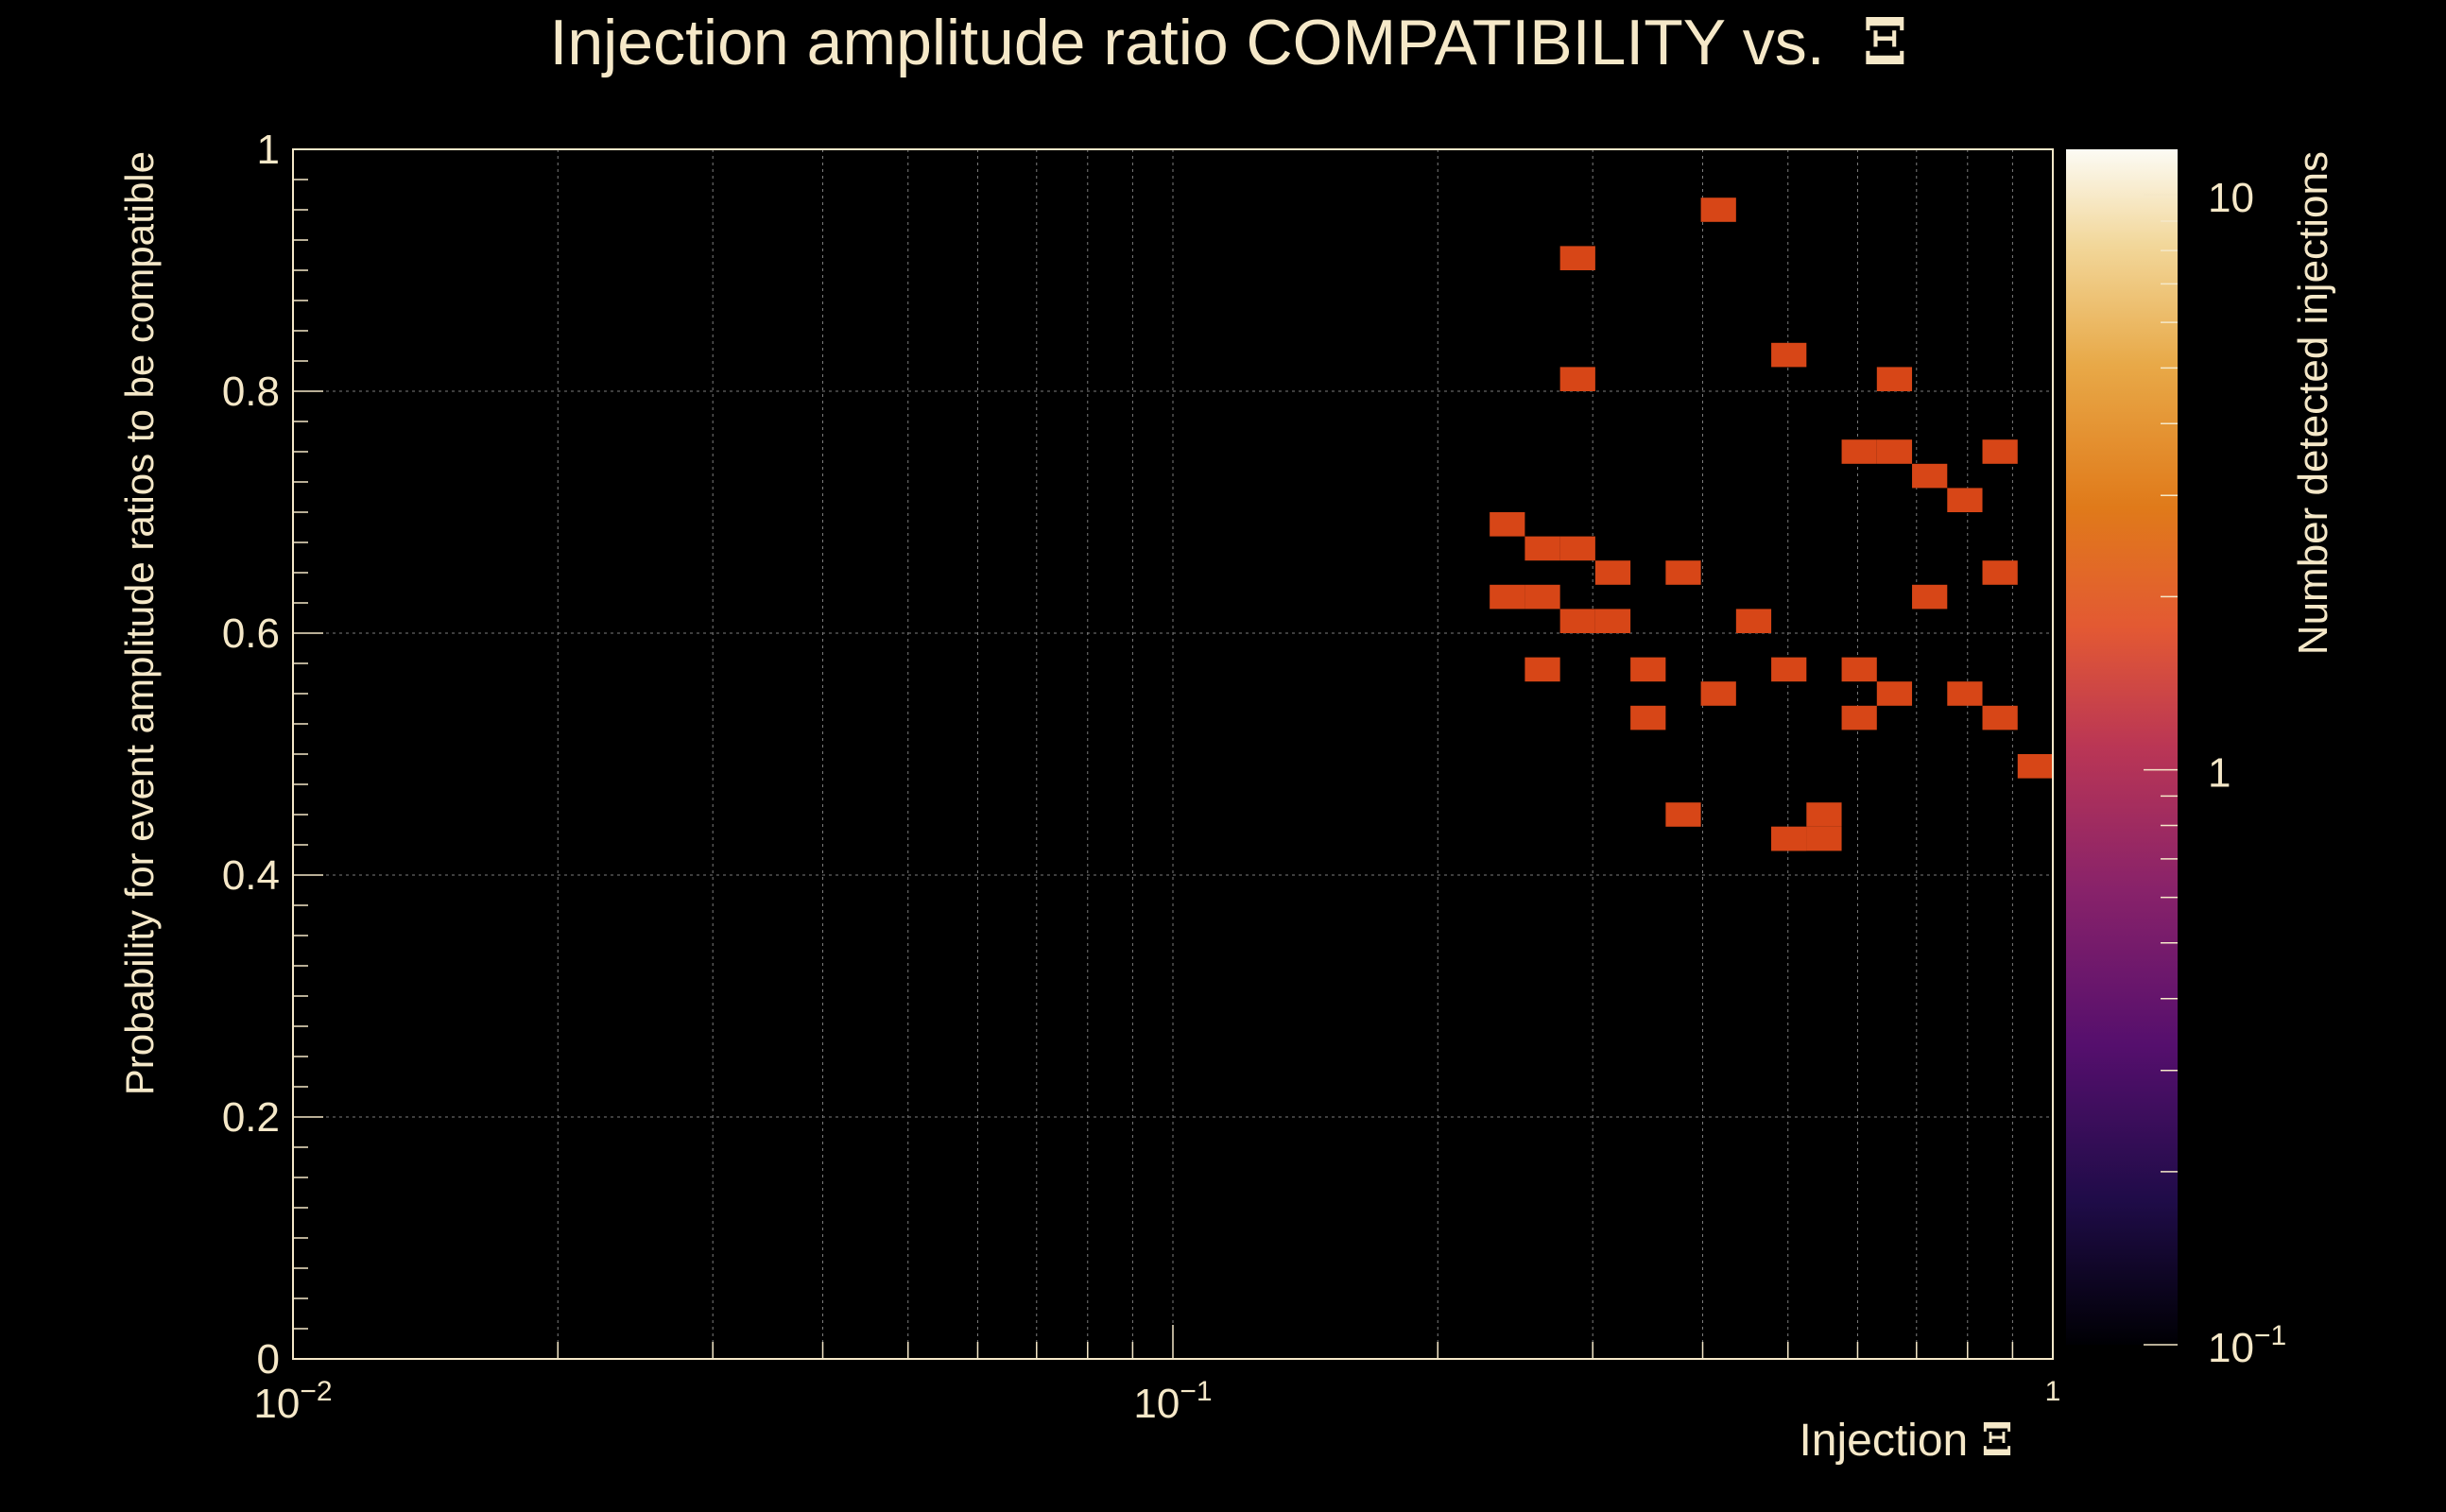  I want to click on x-axis-label: Injection Ξ, so click(1906, 1440).